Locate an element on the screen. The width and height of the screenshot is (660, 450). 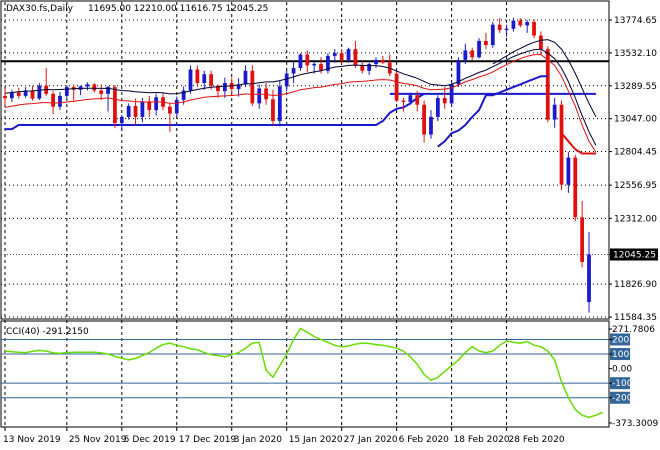
y-tick-label: 12556.95 is located at coordinates (635, 186).